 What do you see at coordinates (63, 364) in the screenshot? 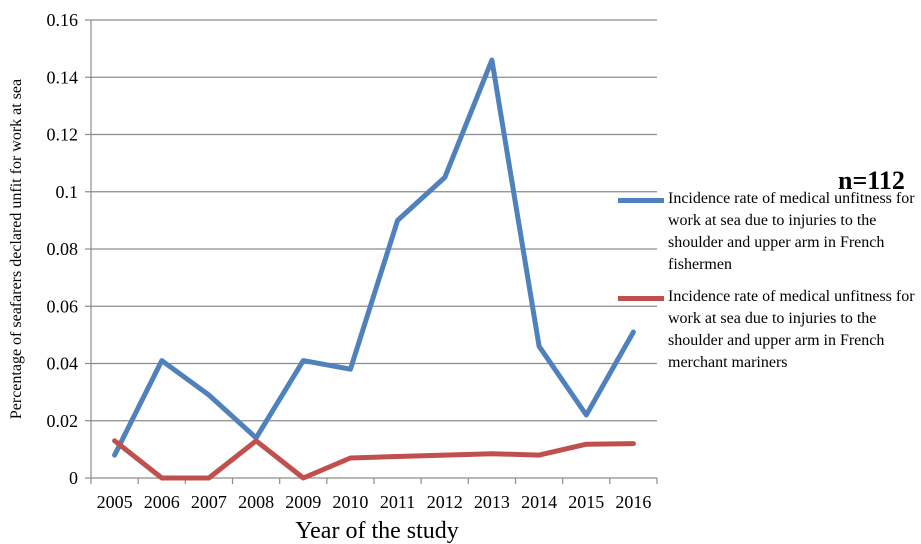
I see `y-tick-label: 0.04` at bounding box center [63, 364].